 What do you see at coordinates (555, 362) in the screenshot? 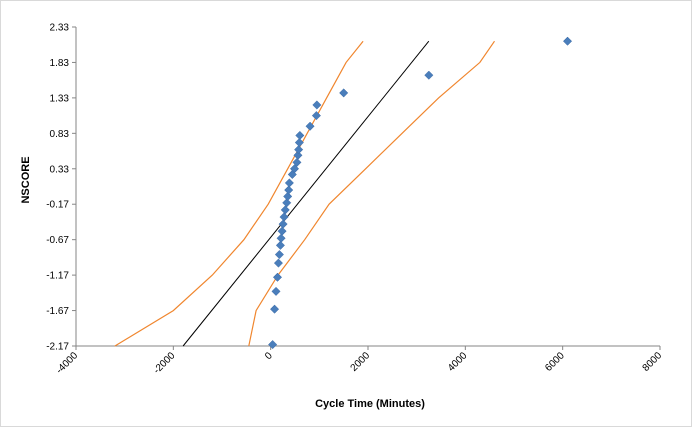
I see `x-tick-label: 6000` at bounding box center [555, 362].